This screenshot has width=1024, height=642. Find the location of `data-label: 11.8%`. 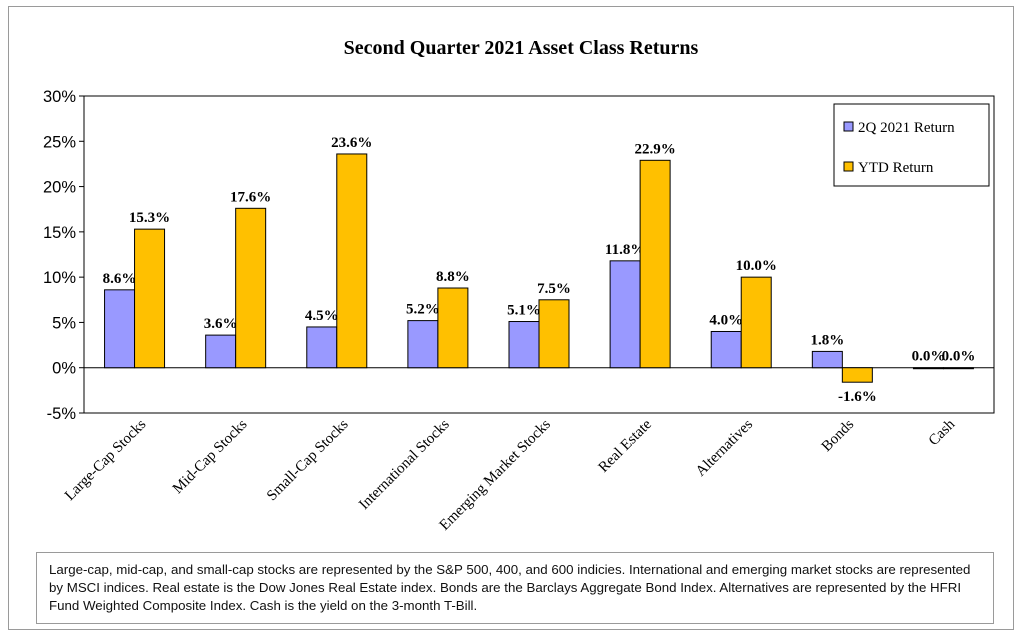

data-label: 11.8% is located at coordinates (625, 250).